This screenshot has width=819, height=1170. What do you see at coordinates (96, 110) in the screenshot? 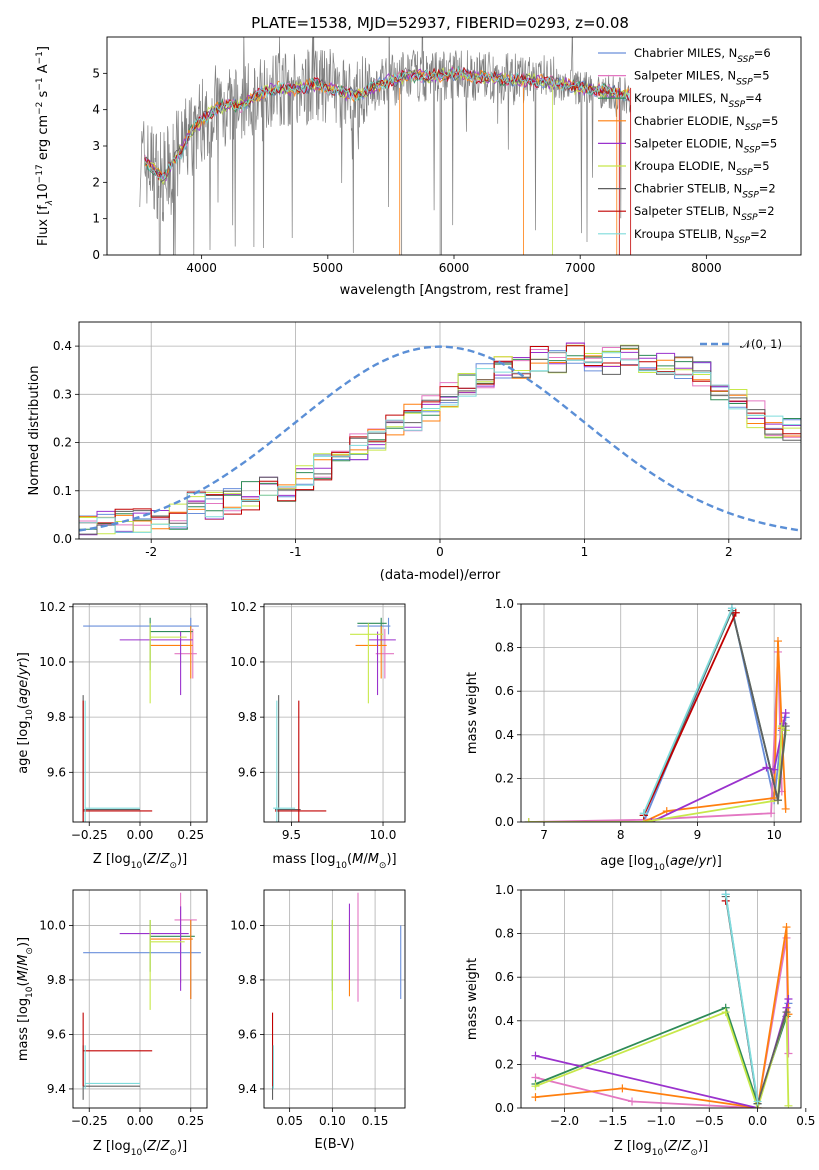
I see `y-tick-label: 4` at bounding box center [96, 110].